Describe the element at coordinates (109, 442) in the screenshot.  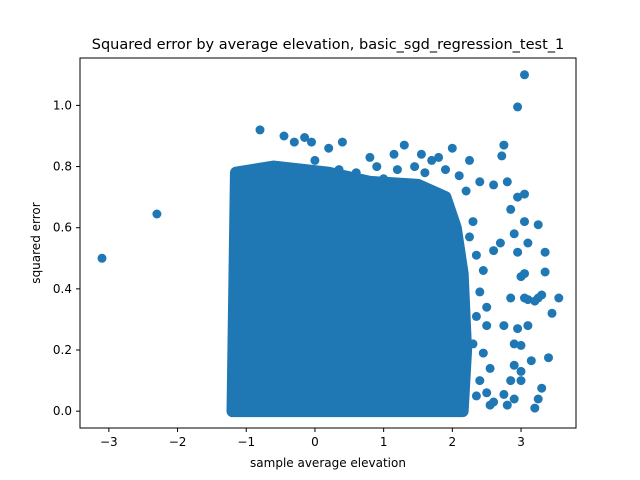
I see `x-tick-label: −3` at that location.